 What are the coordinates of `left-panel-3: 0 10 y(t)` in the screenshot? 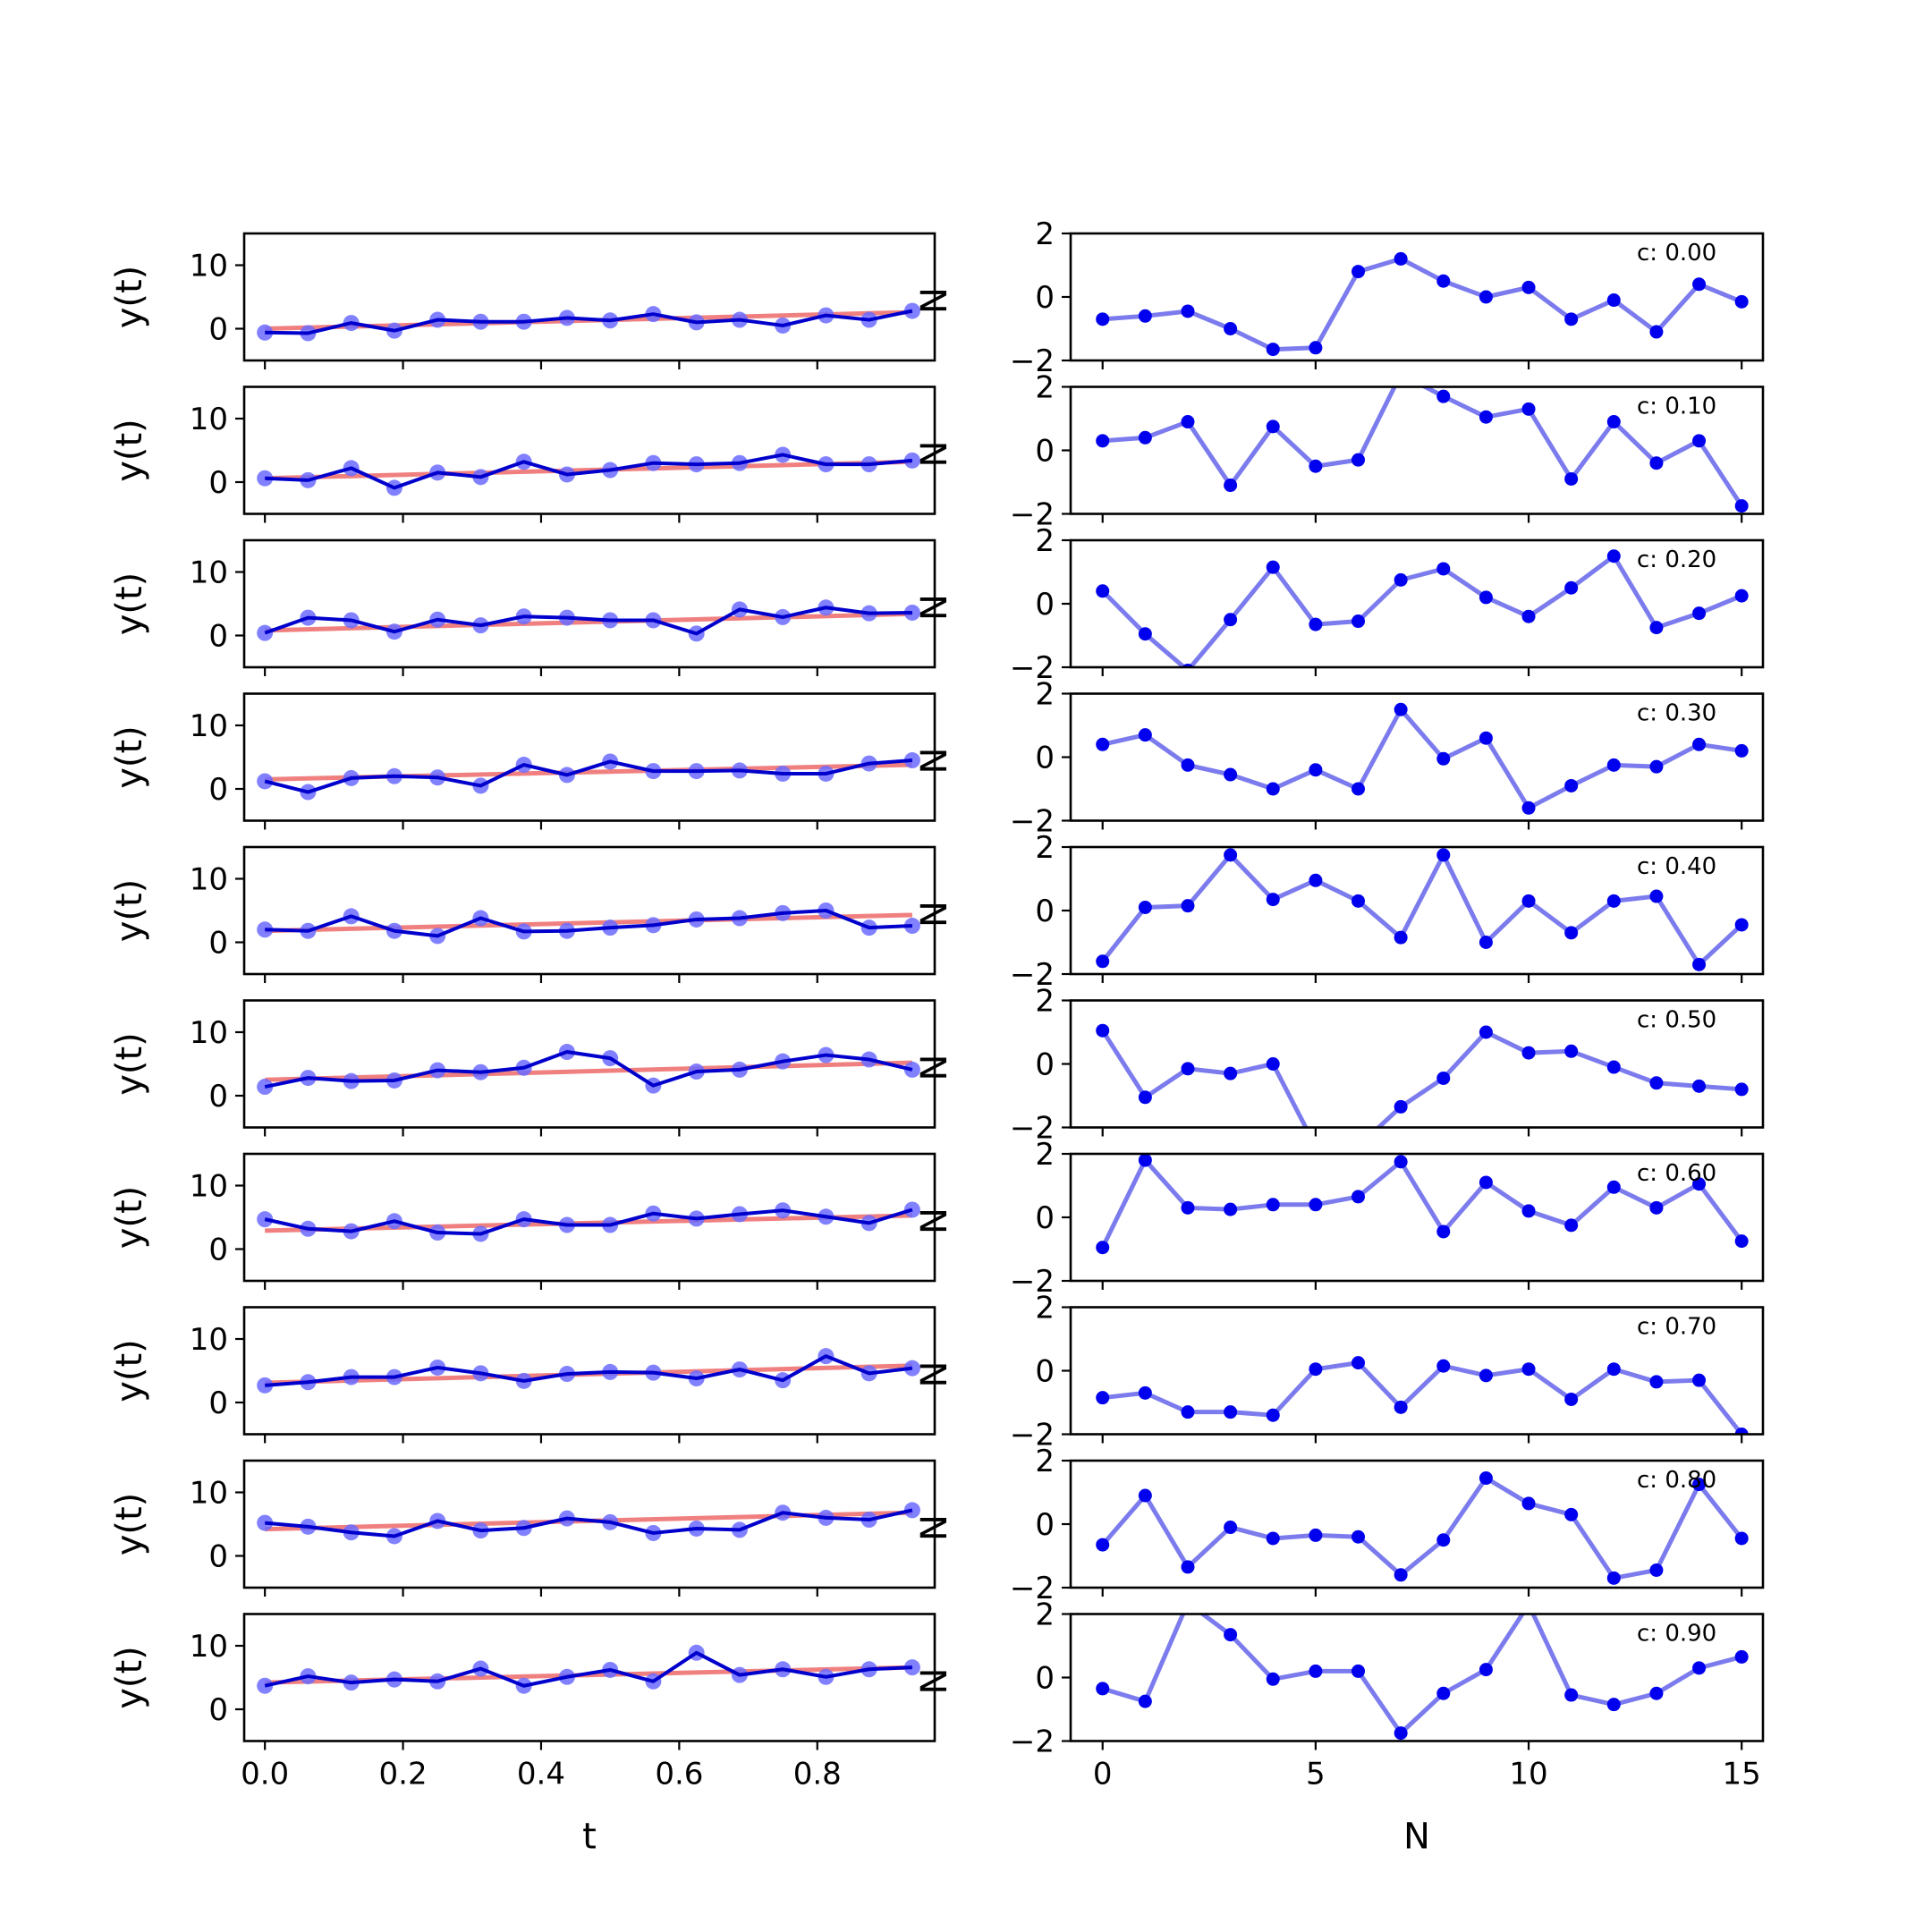 It's located at (522, 761).